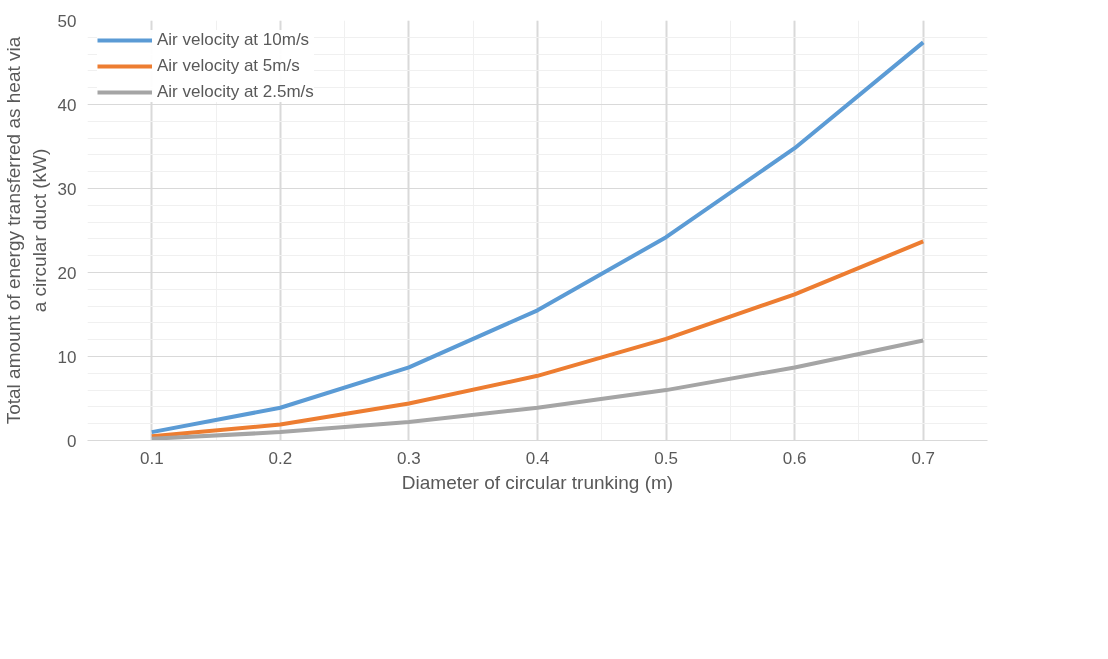  What do you see at coordinates (67, 21) in the screenshot?
I see `y-tick-label: 50` at bounding box center [67, 21].